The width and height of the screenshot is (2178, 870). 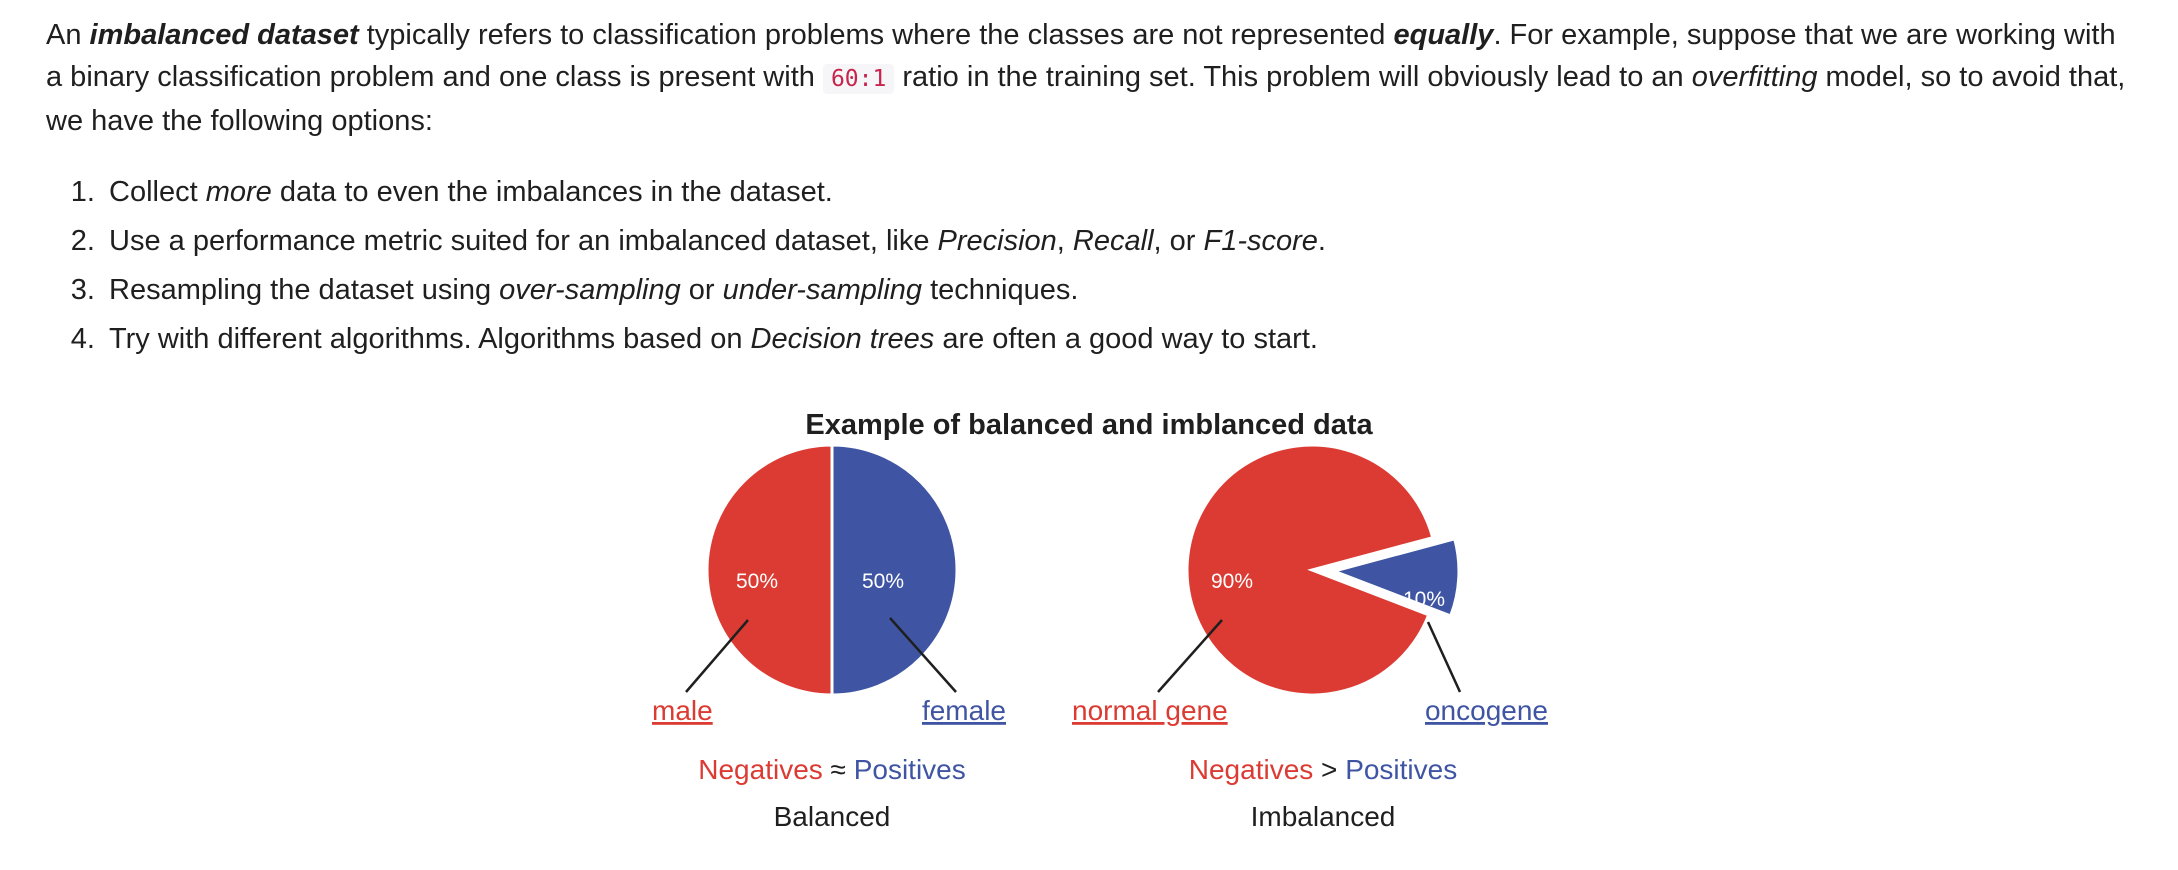 I want to click on pie-caption: Balanced, so click(x=832, y=816).